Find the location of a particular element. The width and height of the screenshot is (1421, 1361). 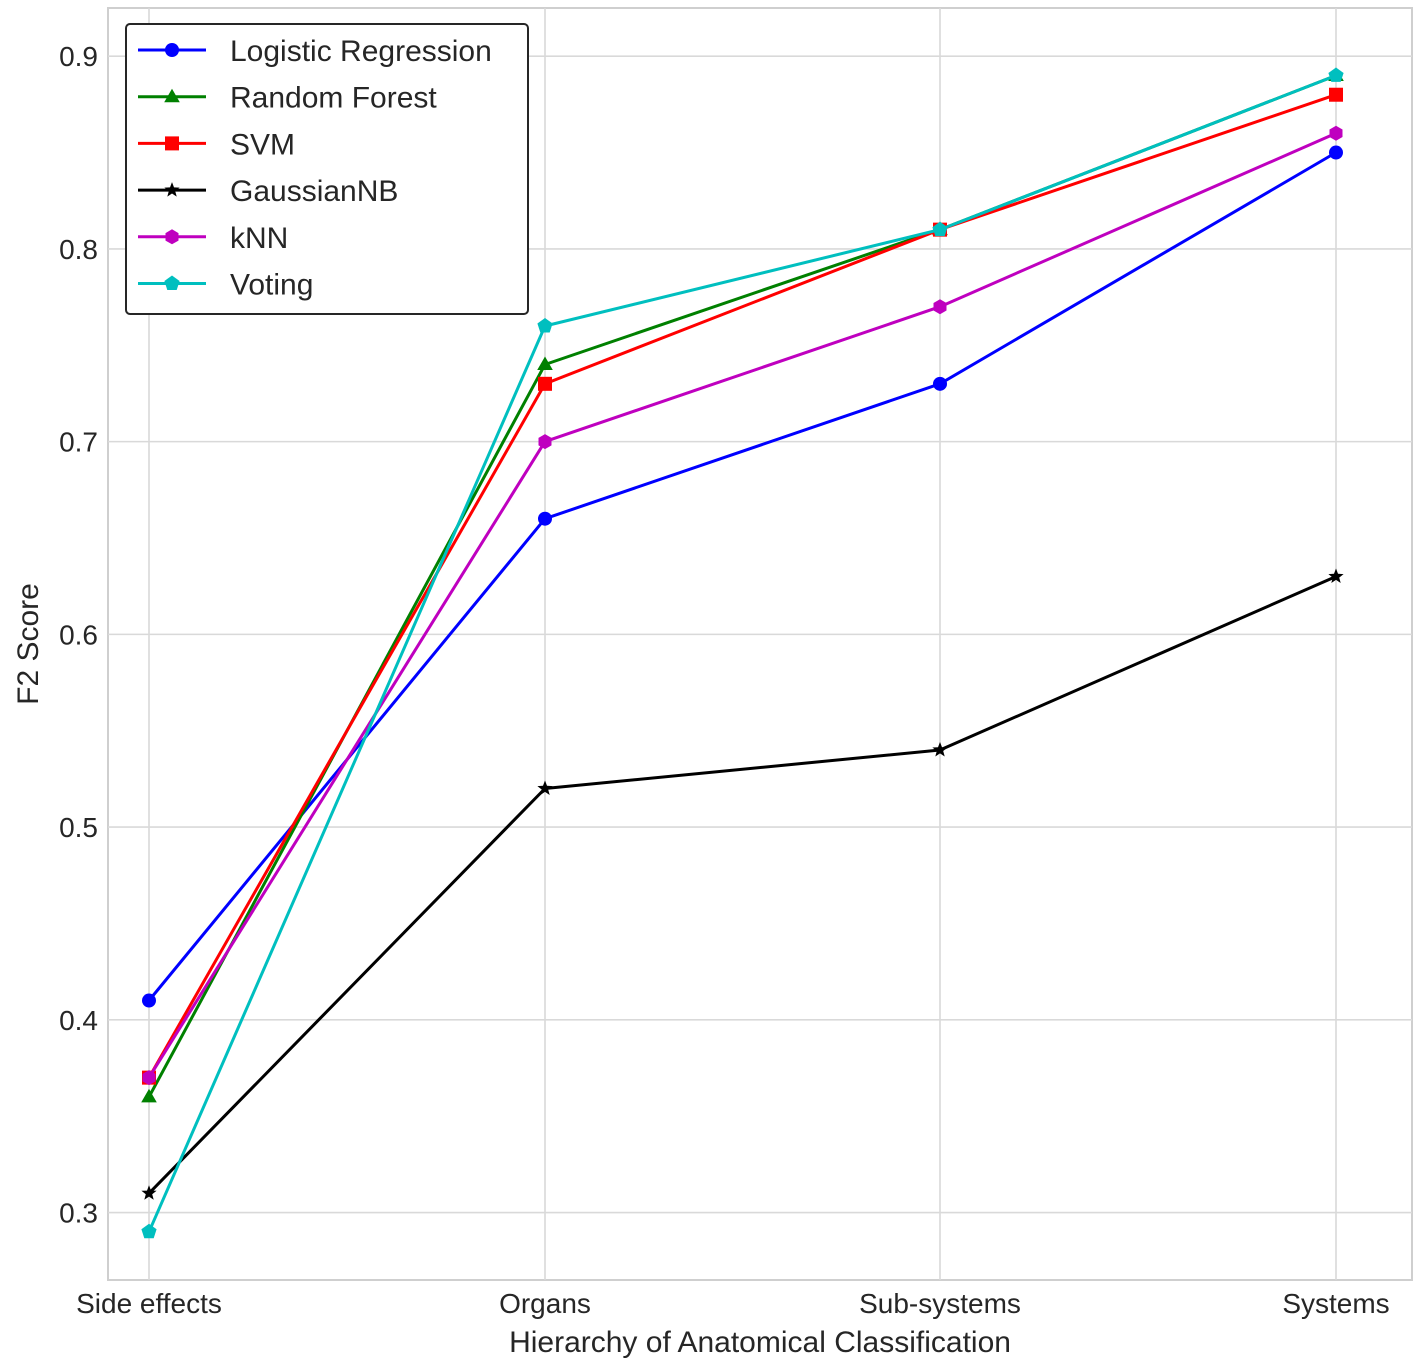

x-tick-label: Systems is located at coordinates (1335, 1303).